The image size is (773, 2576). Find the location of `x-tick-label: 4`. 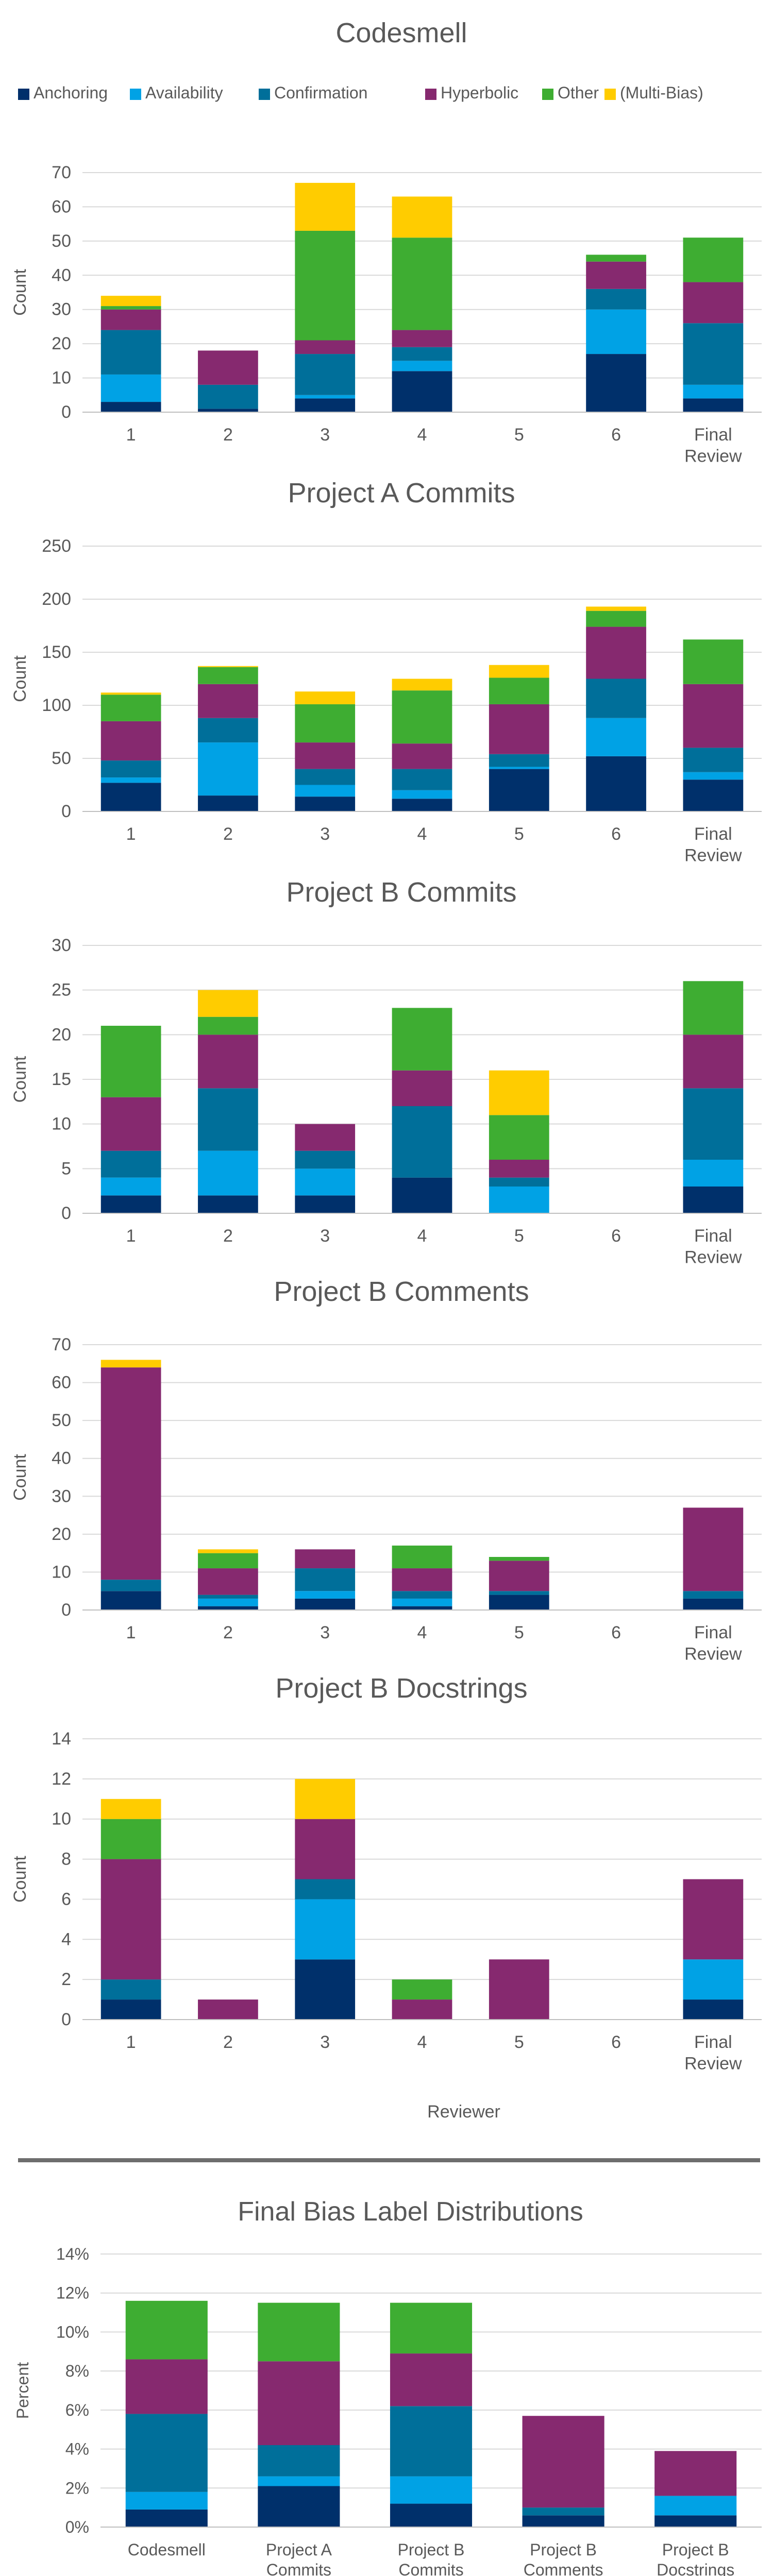

x-tick-label: 4 is located at coordinates (422, 1236).